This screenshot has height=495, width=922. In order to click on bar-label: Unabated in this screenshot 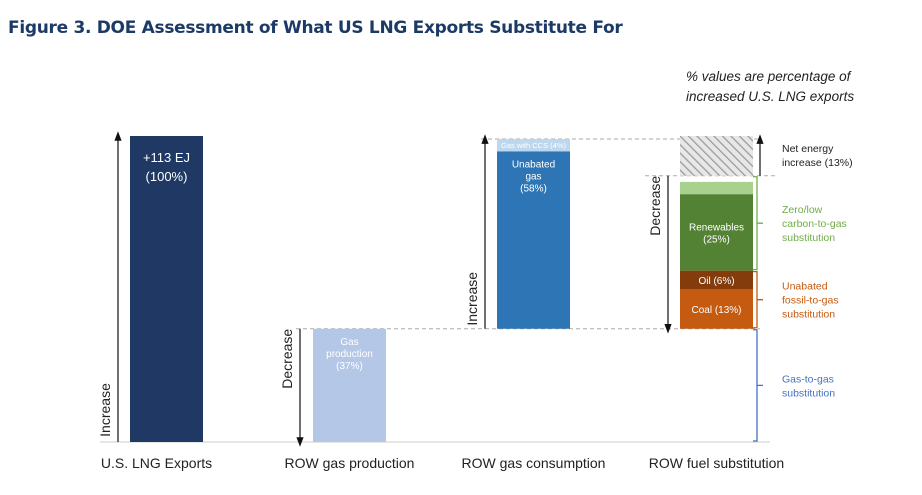, I will do `click(533, 164)`.